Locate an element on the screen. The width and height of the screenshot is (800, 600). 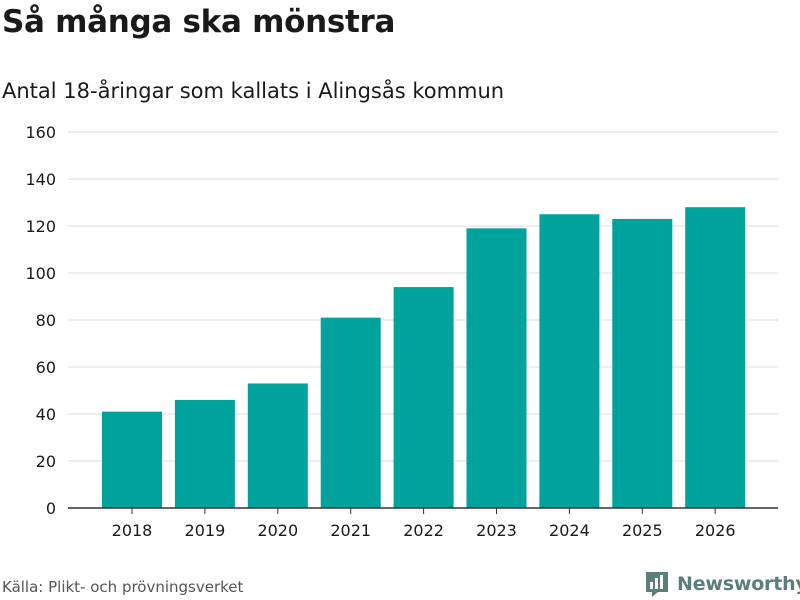
bar-2023 is located at coordinates (496, 368).